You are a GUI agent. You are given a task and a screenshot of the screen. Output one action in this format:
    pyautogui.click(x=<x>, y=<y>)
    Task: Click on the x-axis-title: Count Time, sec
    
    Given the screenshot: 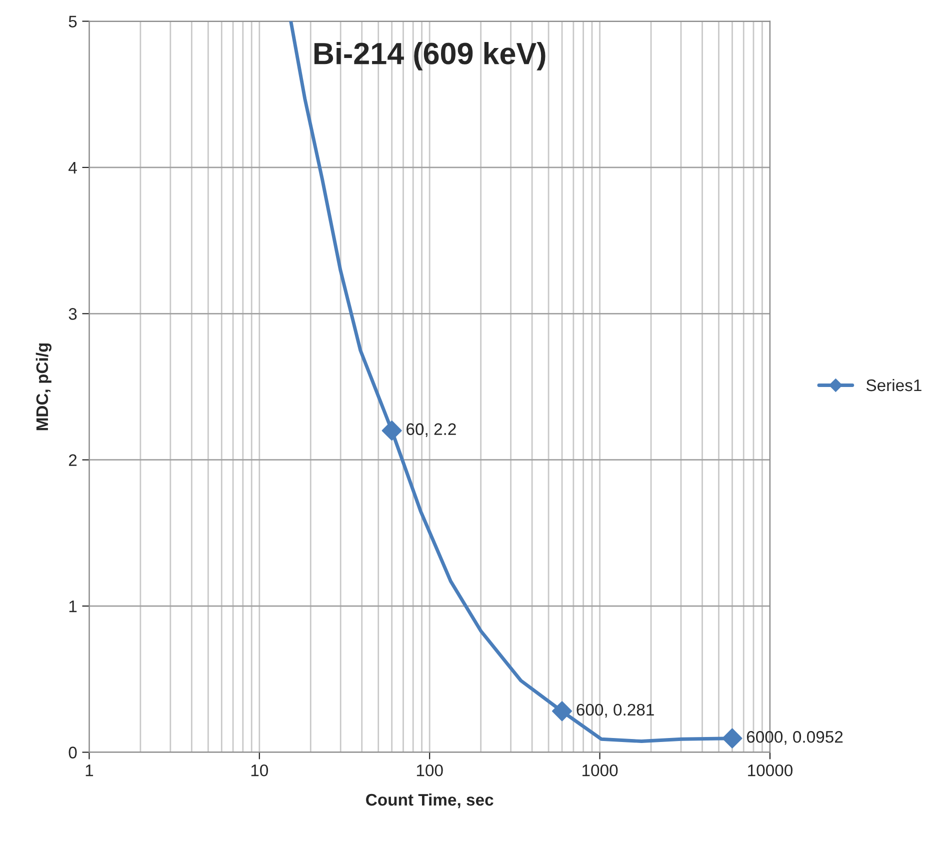 What is the action you would take?
    pyautogui.click(x=430, y=800)
    